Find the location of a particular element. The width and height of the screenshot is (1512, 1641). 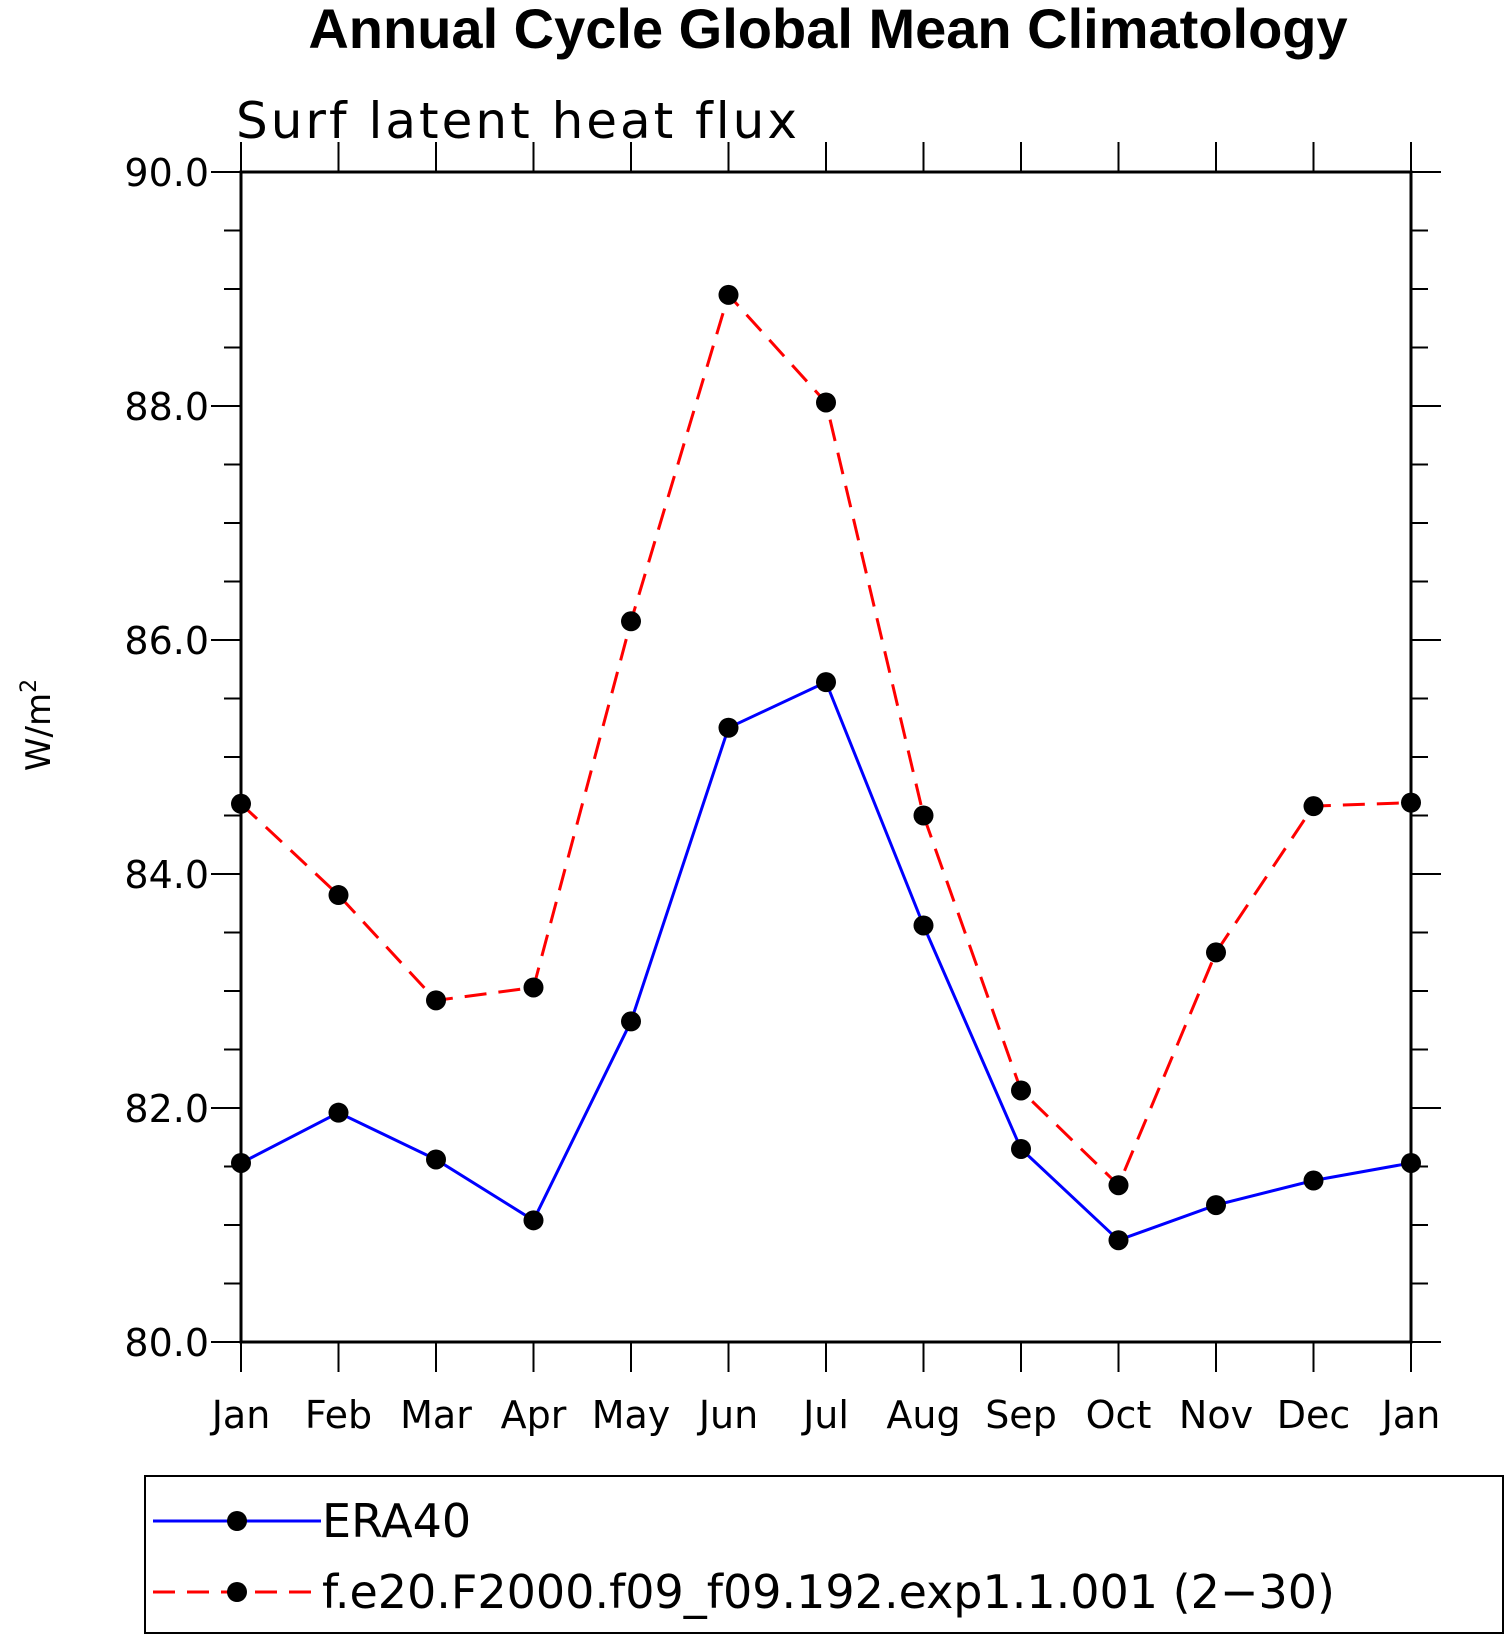

y-tick-label: 86.0 is located at coordinates (166, 641).